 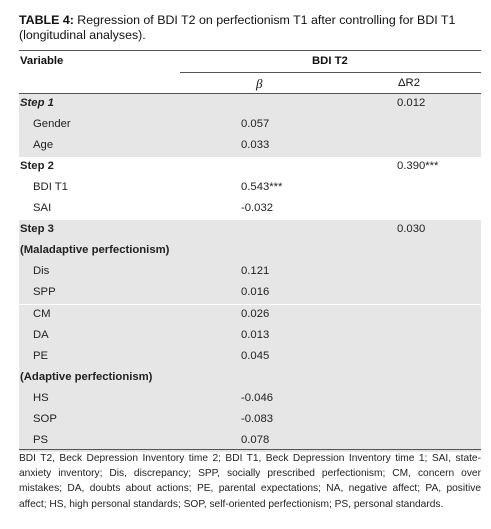 I want to click on bottom-rule, so click(x=250, y=449).